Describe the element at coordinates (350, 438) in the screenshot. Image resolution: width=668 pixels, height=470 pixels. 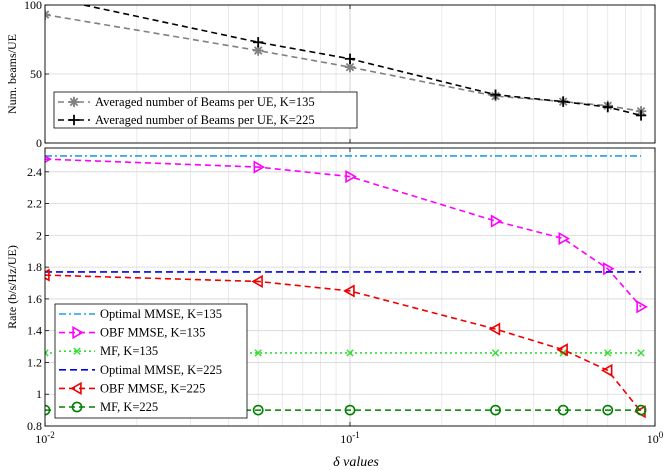
I see `x-tick-label: 10⁻¹` at that location.